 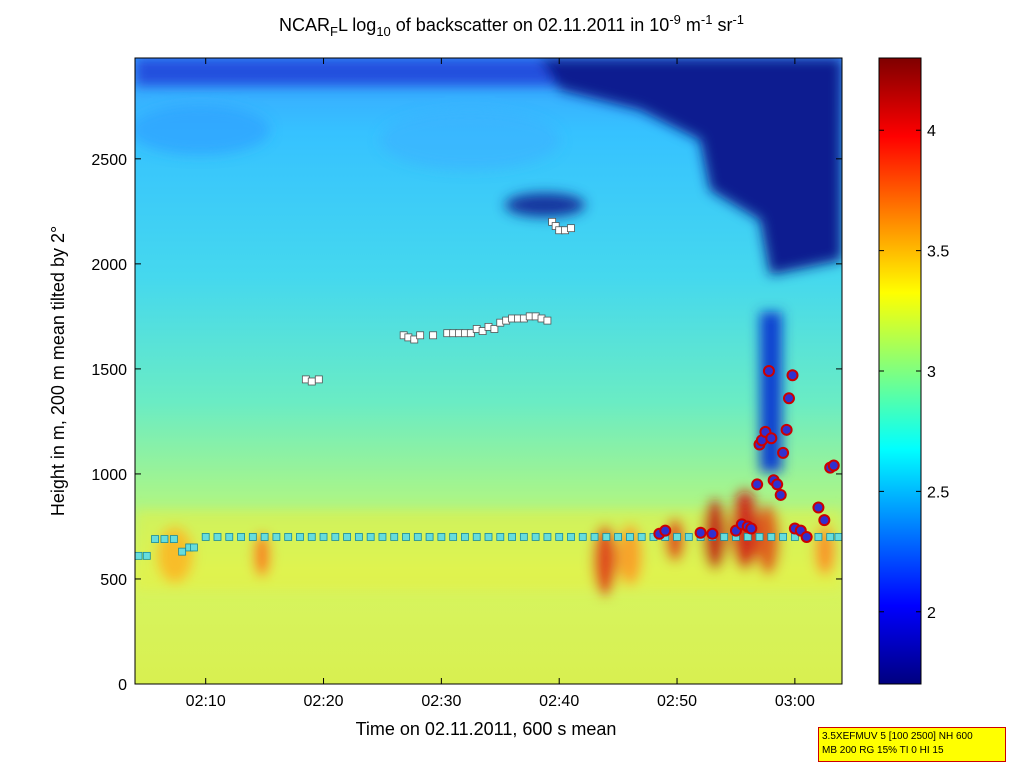 I want to click on info-line-1: 3.5XEFMUV 5 [100 2500] NH 600, so click(x=897, y=736).